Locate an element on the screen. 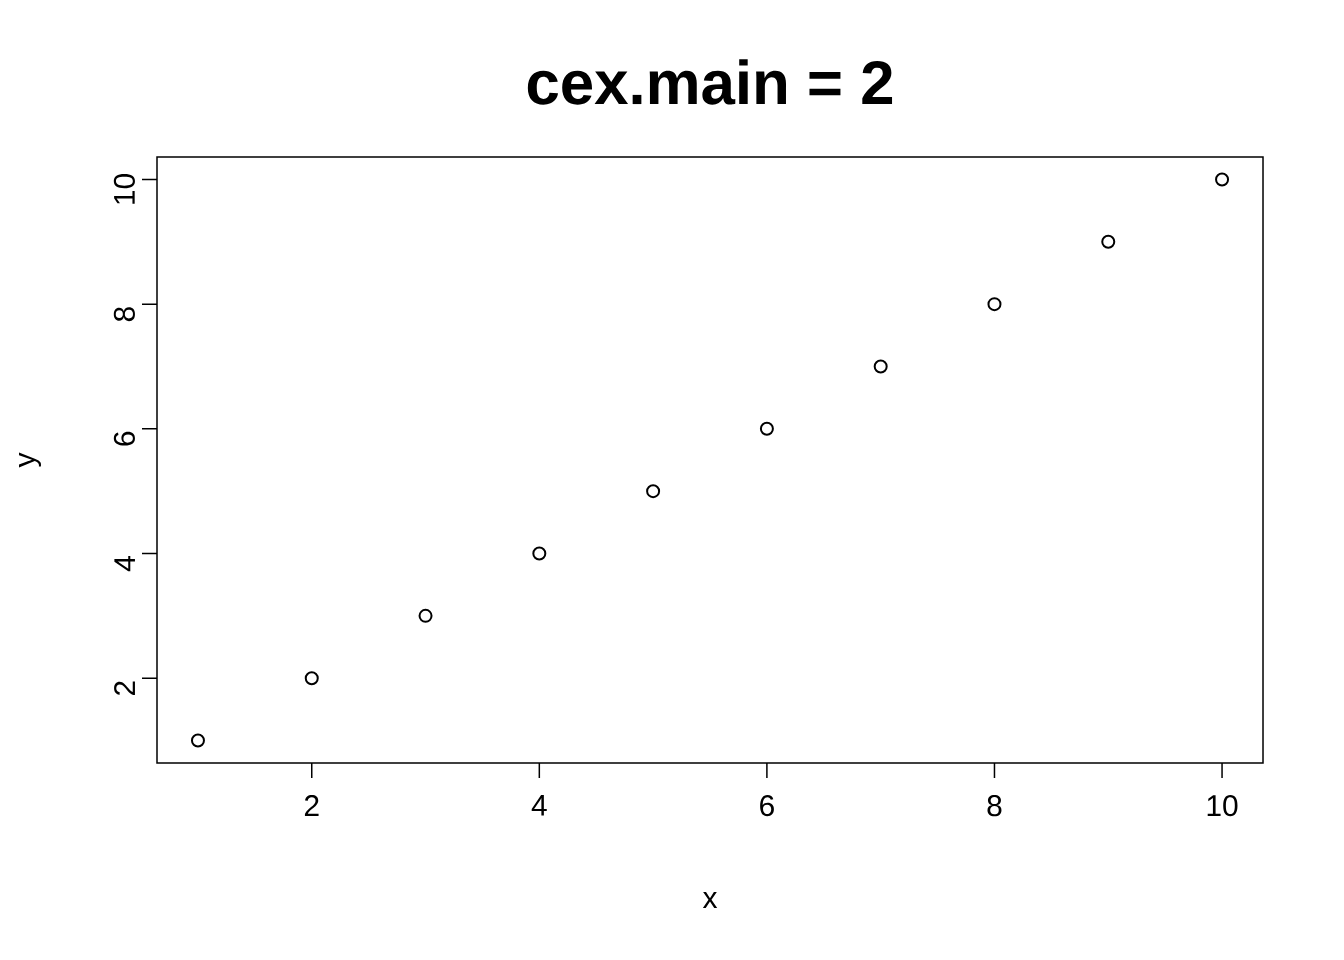 Image resolution: width=1344 pixels, height=960 pixels. x-tick-label: 8 is located at coordinates (994, 806).